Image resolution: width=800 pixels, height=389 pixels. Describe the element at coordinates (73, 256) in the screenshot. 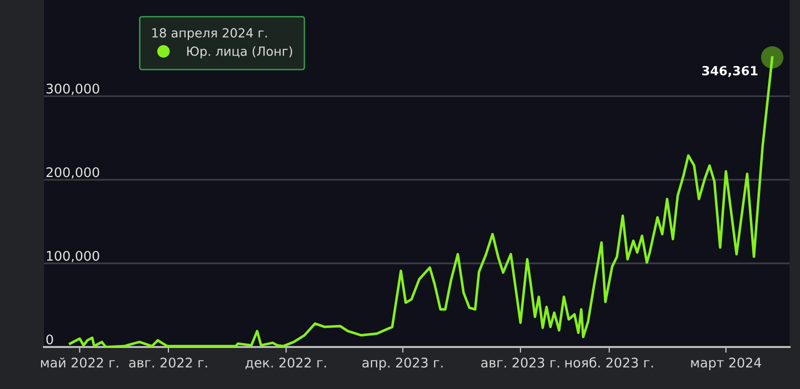

I see `y-tick-label: 100,000` at that location.